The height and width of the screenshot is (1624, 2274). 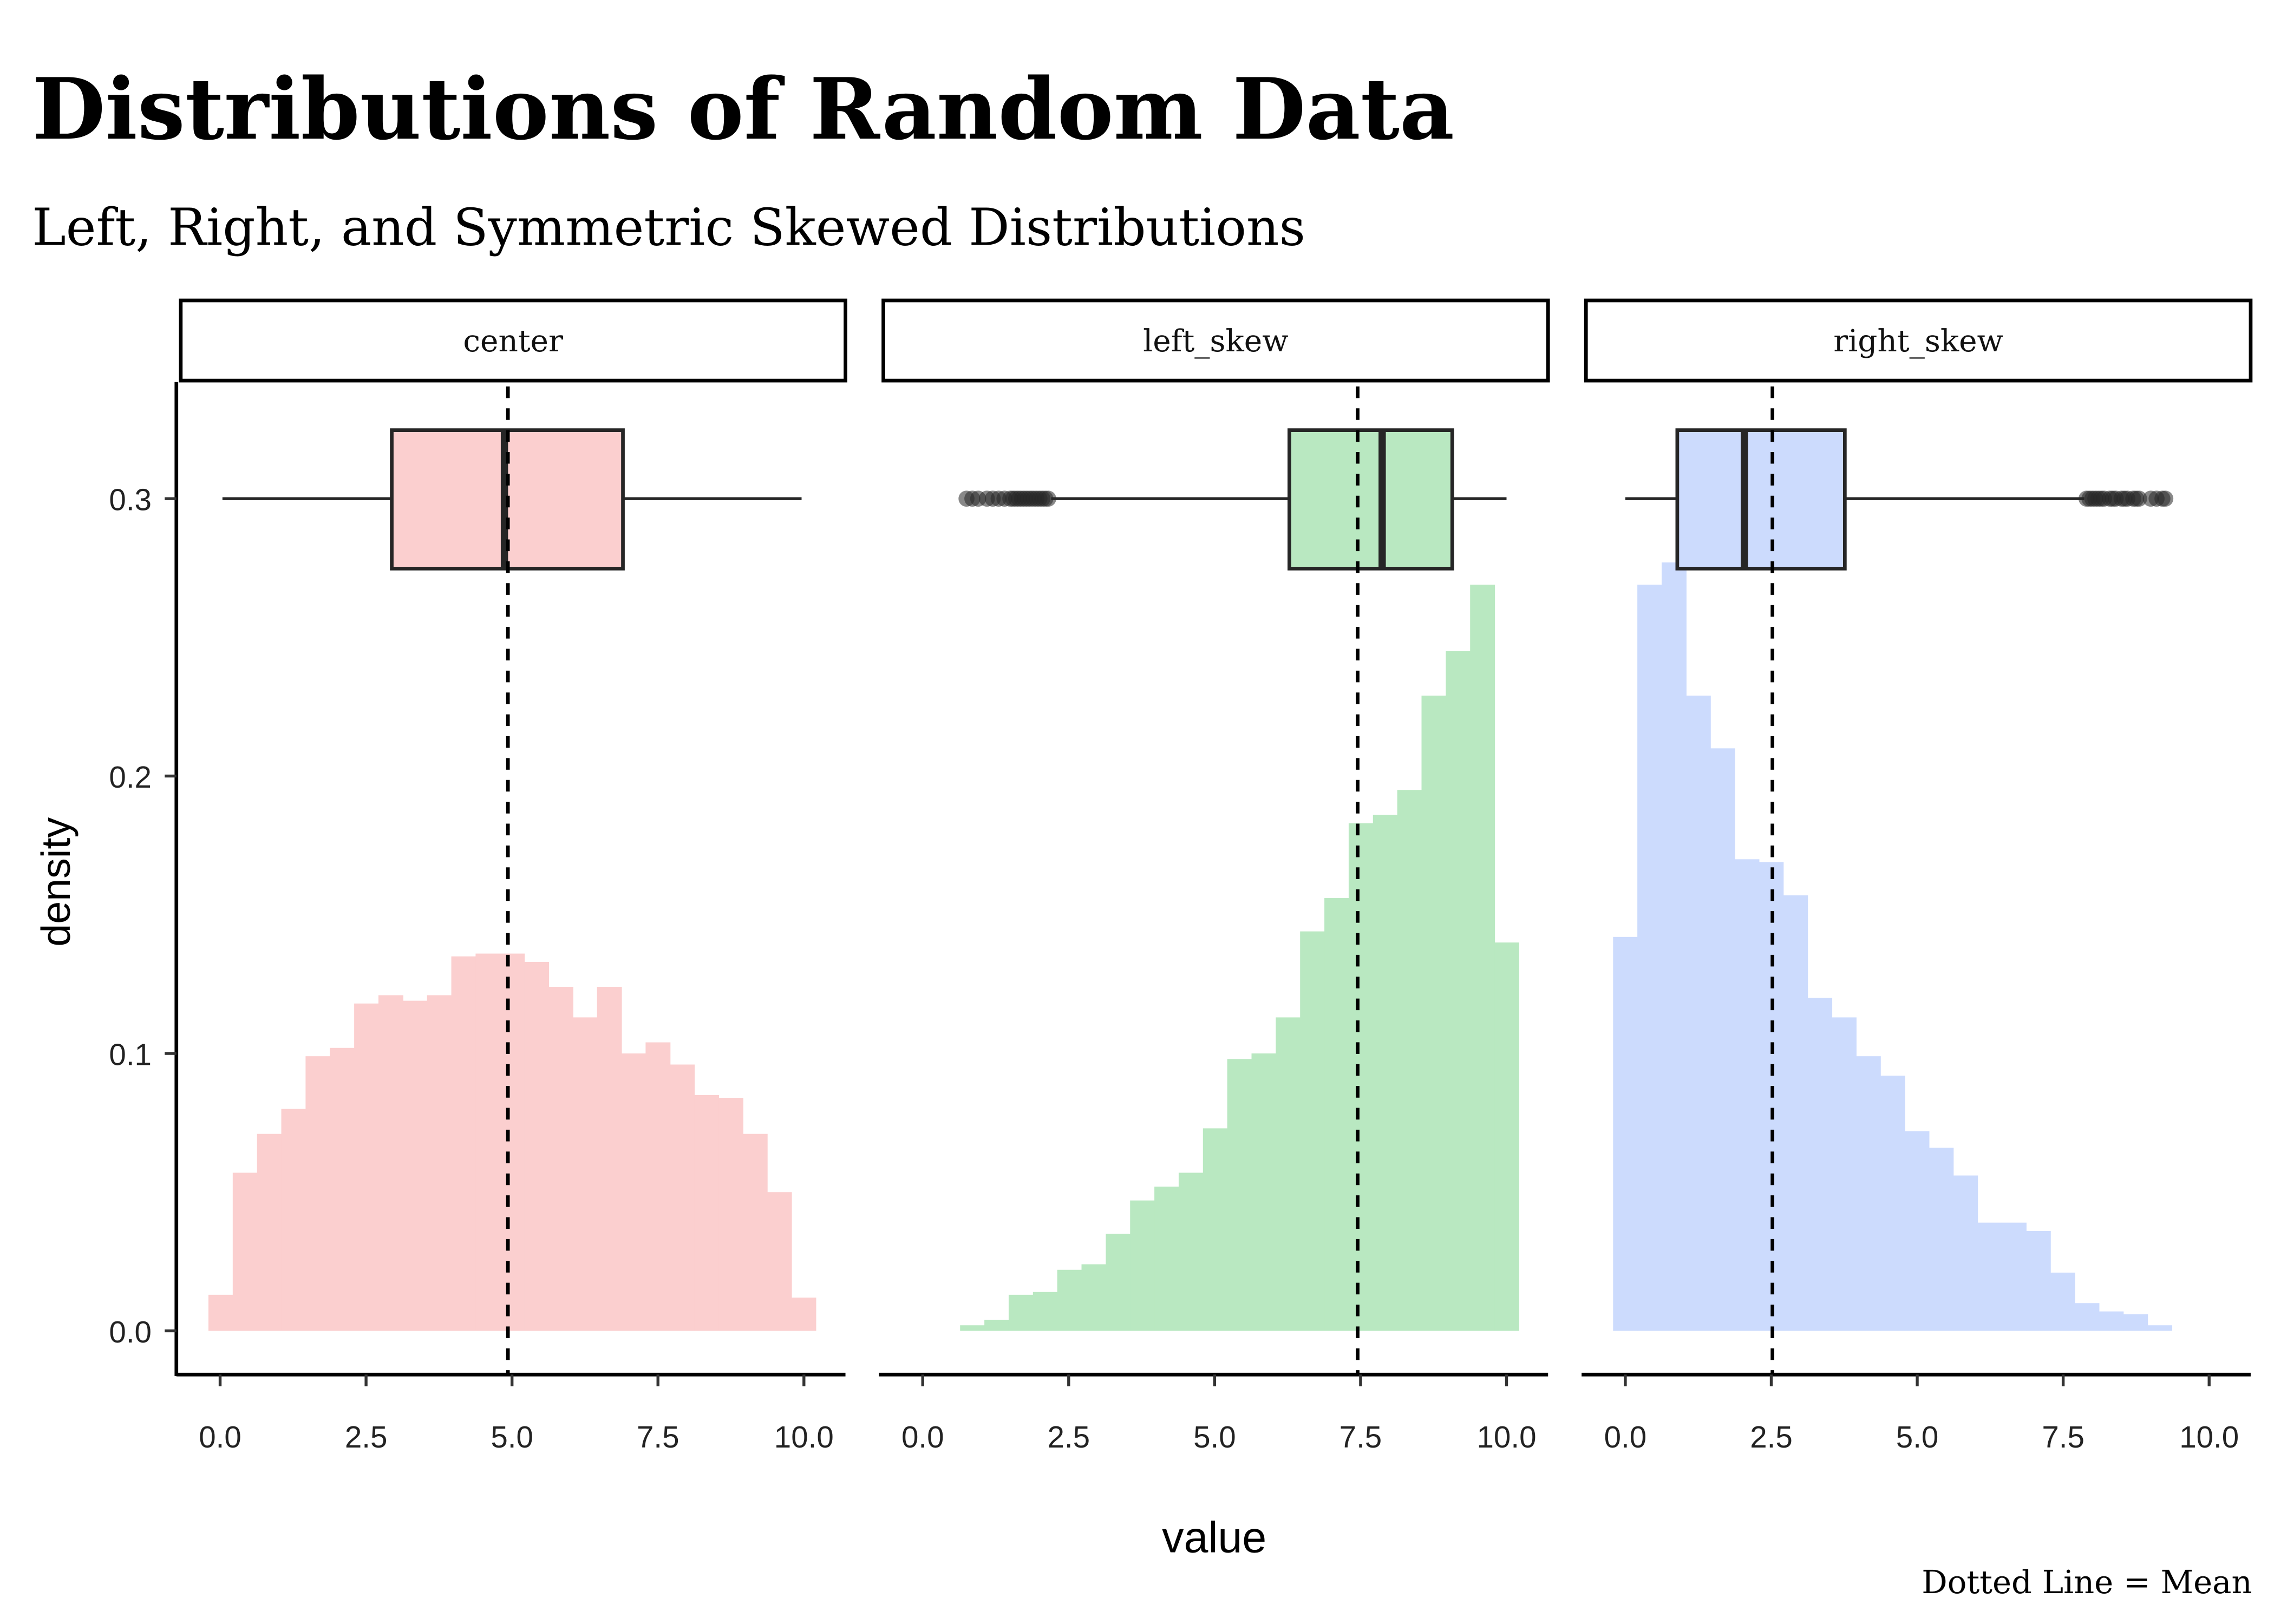 I want to click on box-iqr, so click(x=1371, y=500).